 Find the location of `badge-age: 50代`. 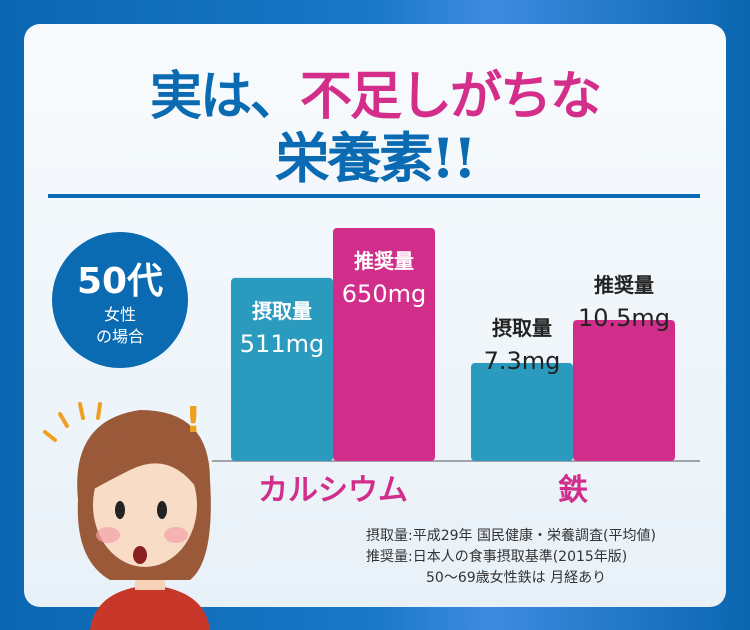

badge-age: 50代 is located at coordinates (120, 281).